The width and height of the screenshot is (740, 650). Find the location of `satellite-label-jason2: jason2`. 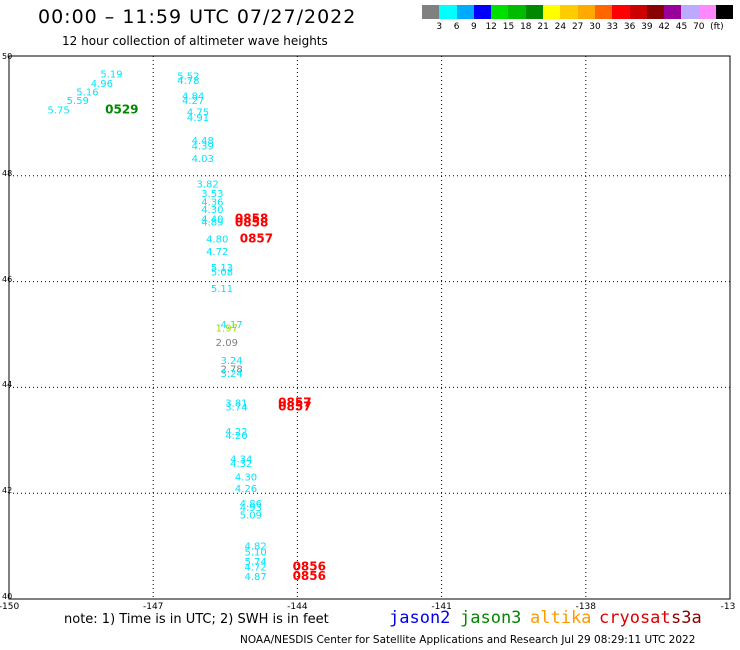

satellite-label-jason2: jason2 is located at coordinates (420, 618).